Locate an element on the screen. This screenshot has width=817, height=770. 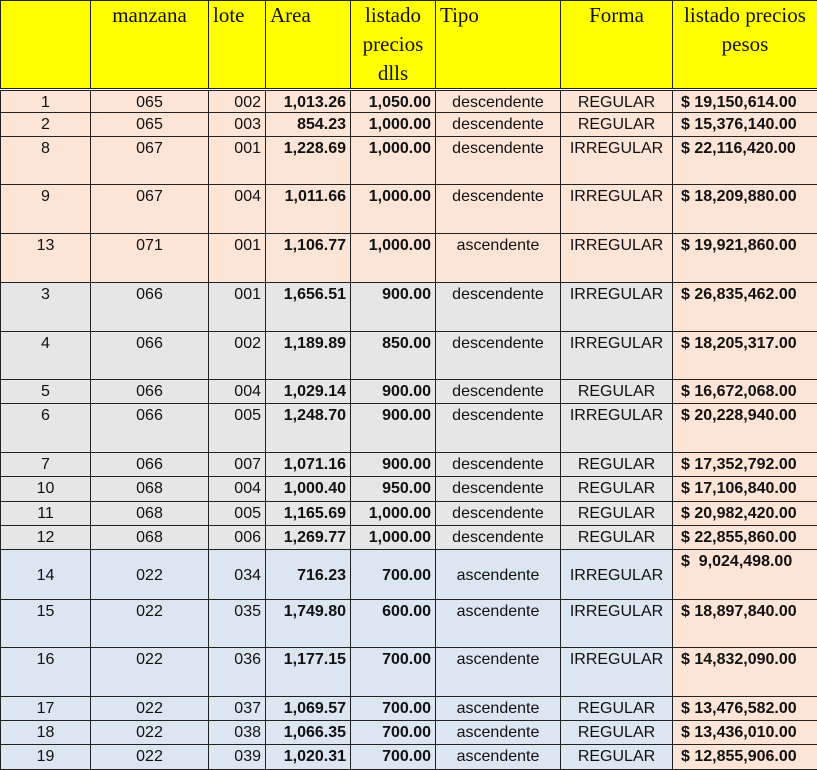
pesos-price-cell: $ 18,897,840.00 is located at coordinates (745, 624).